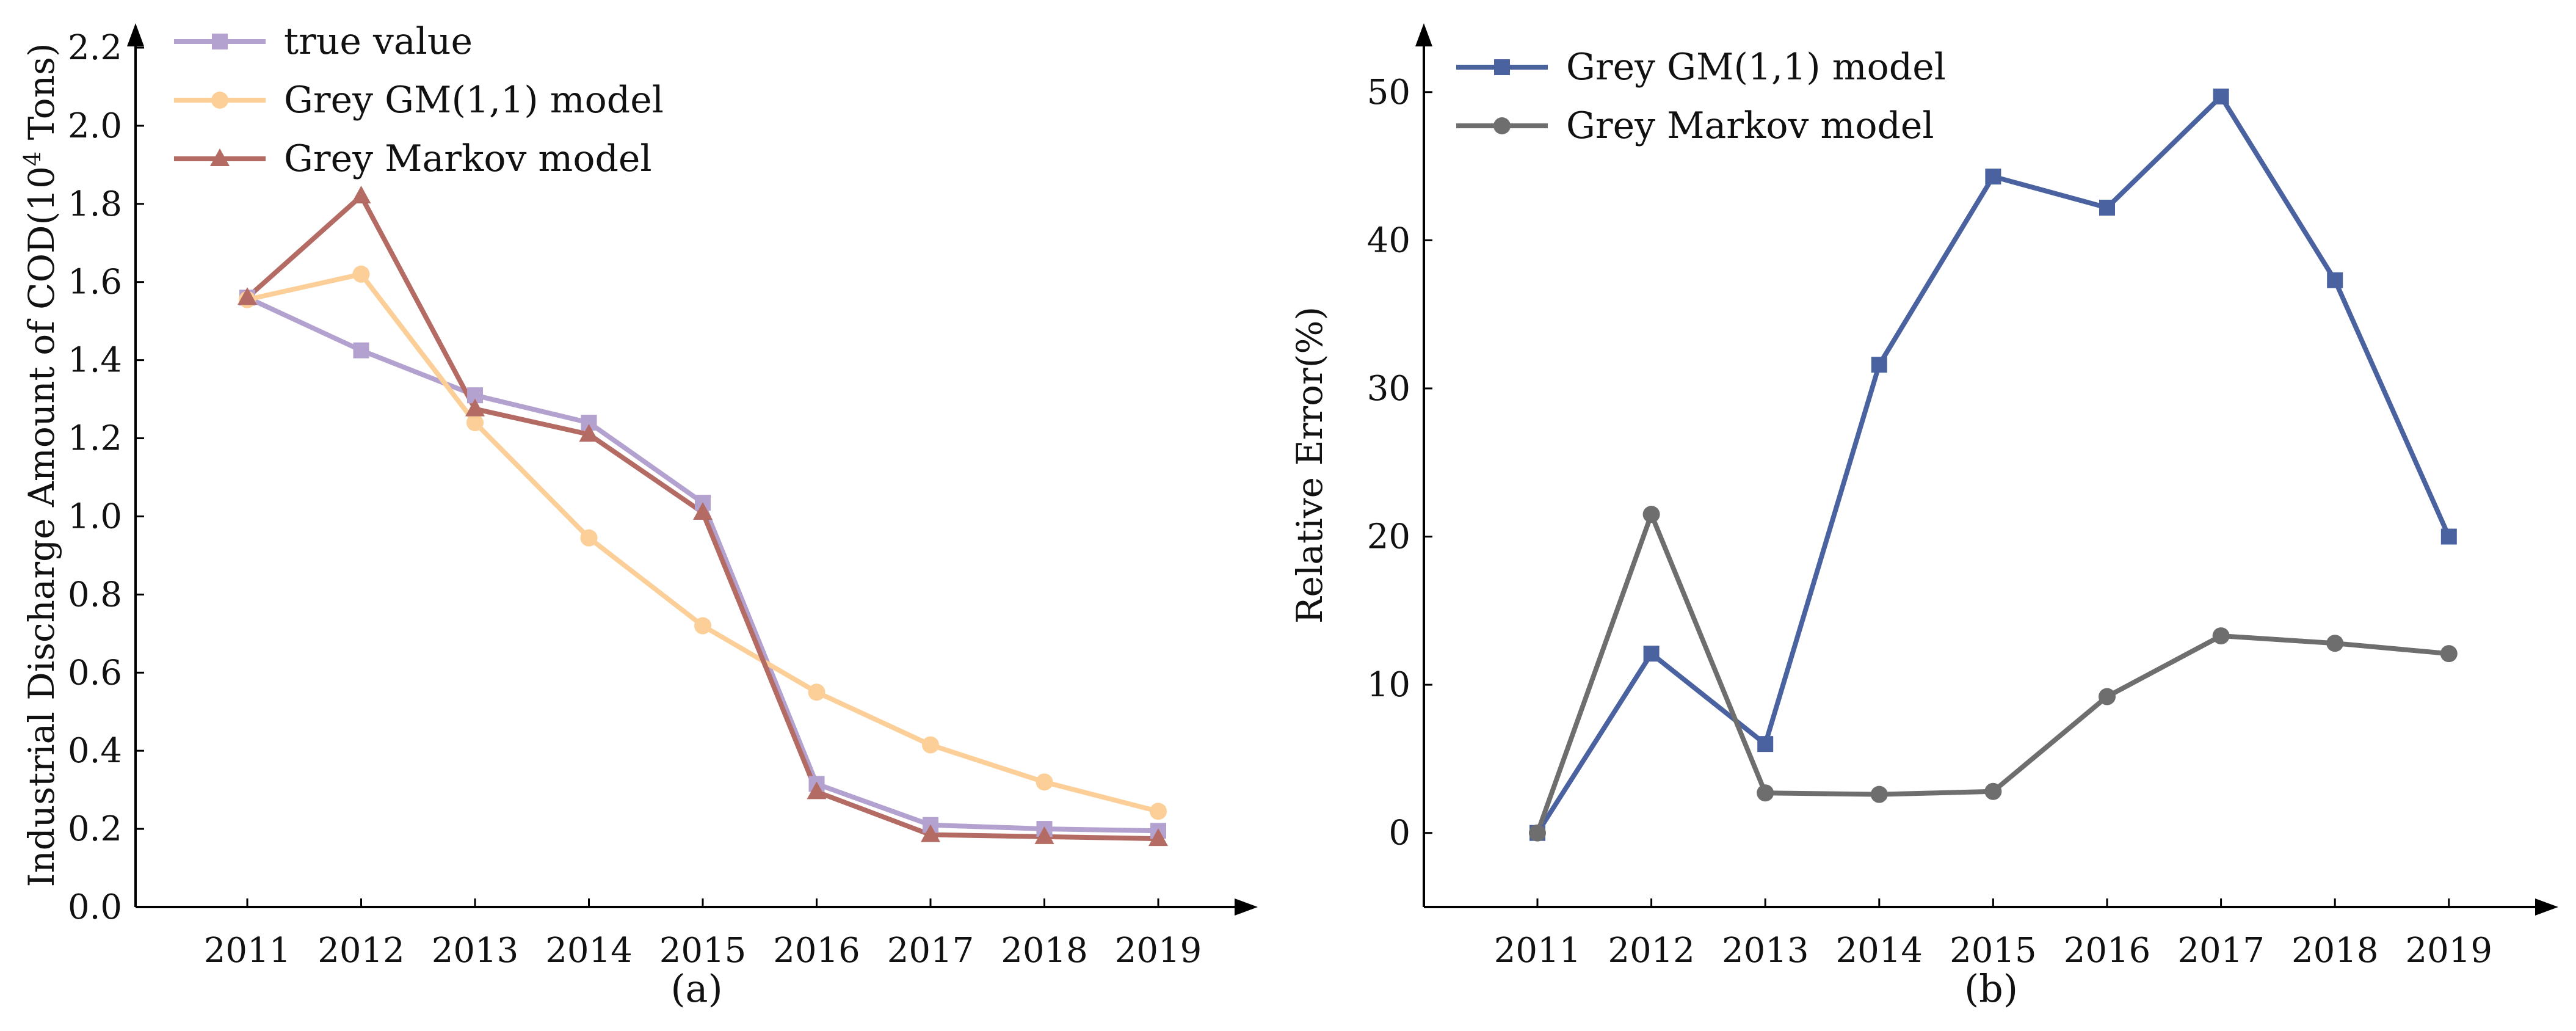 The width and height of the screenshot is (2576, 1031). What do you see at coordinates (95, 516) in the screenshot?
I see `y-tick-label: 1.0` at bounding box center [95, 516].